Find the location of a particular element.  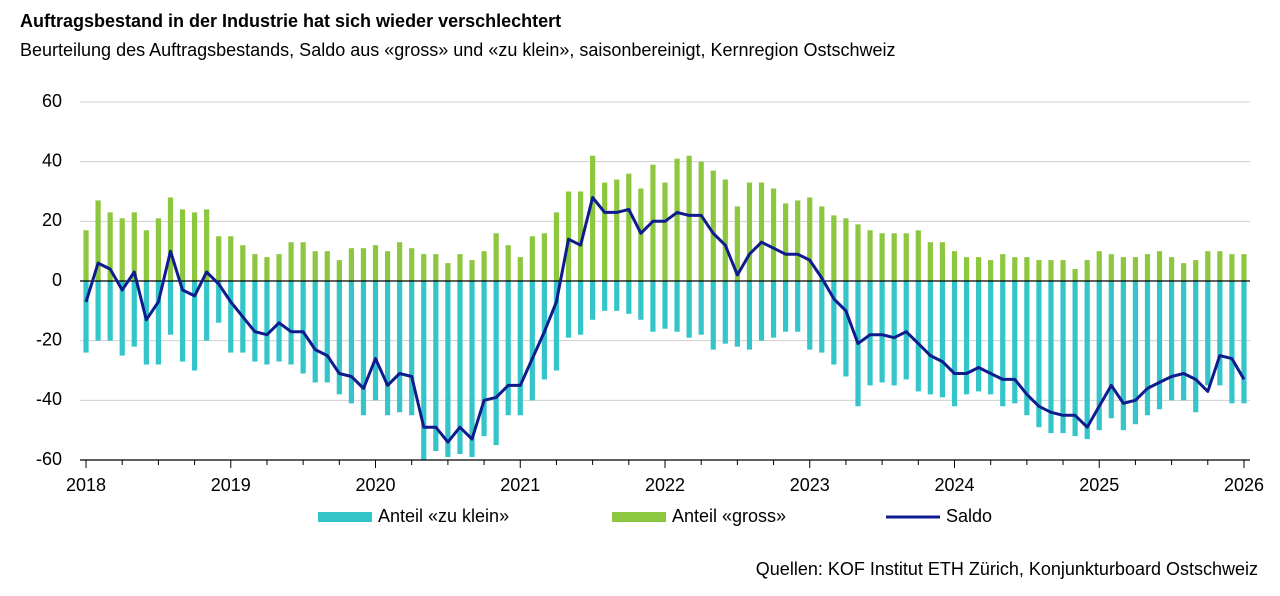

x-tick-label: 2019 is located at coordinates (231, 485).